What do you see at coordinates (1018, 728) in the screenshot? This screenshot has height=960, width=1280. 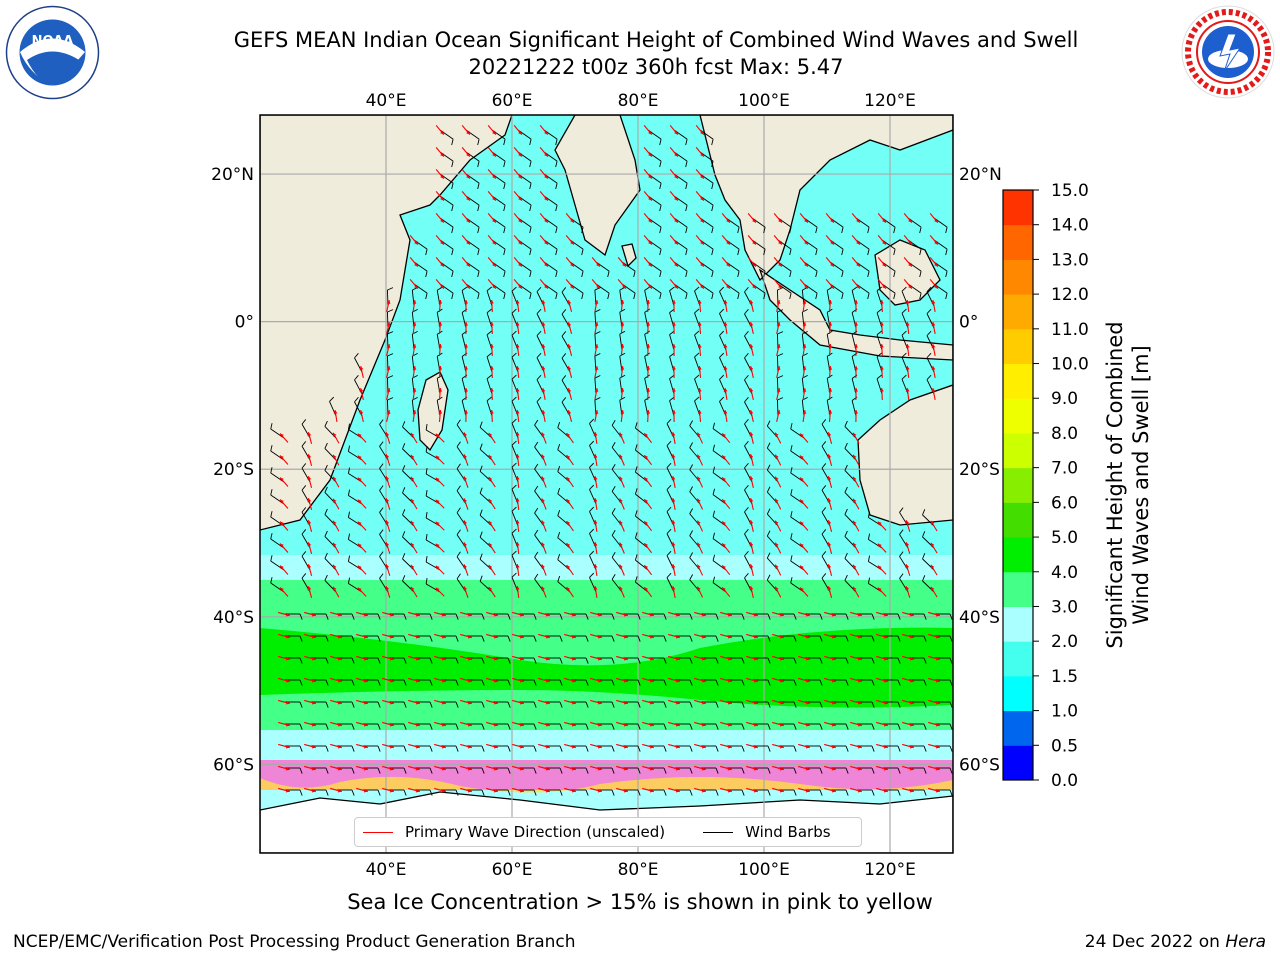 I see `colorbar-segment` at bounding box center [1018, 728].